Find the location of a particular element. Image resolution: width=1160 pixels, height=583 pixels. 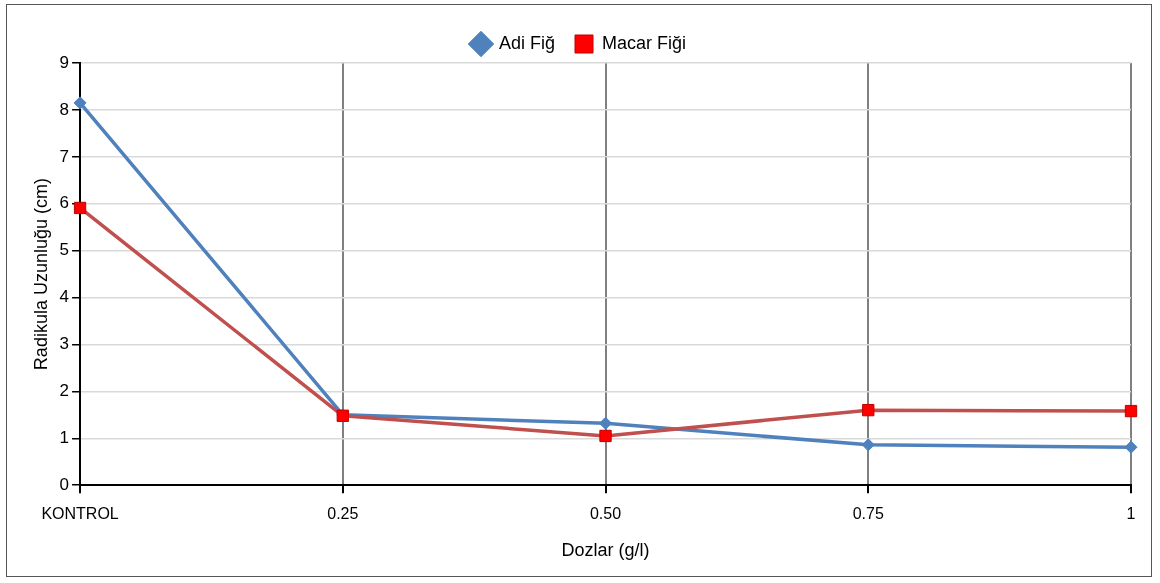

y-tick-label: 4 is located at coordinates (64, 297).